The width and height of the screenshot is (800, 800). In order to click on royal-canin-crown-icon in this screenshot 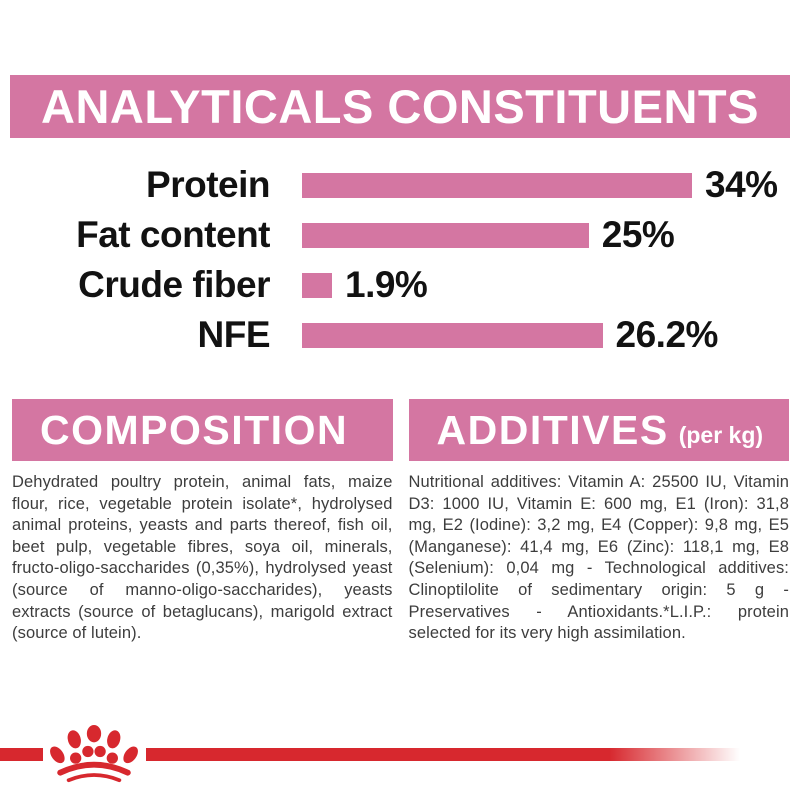, I will do `click(94, 754)`.